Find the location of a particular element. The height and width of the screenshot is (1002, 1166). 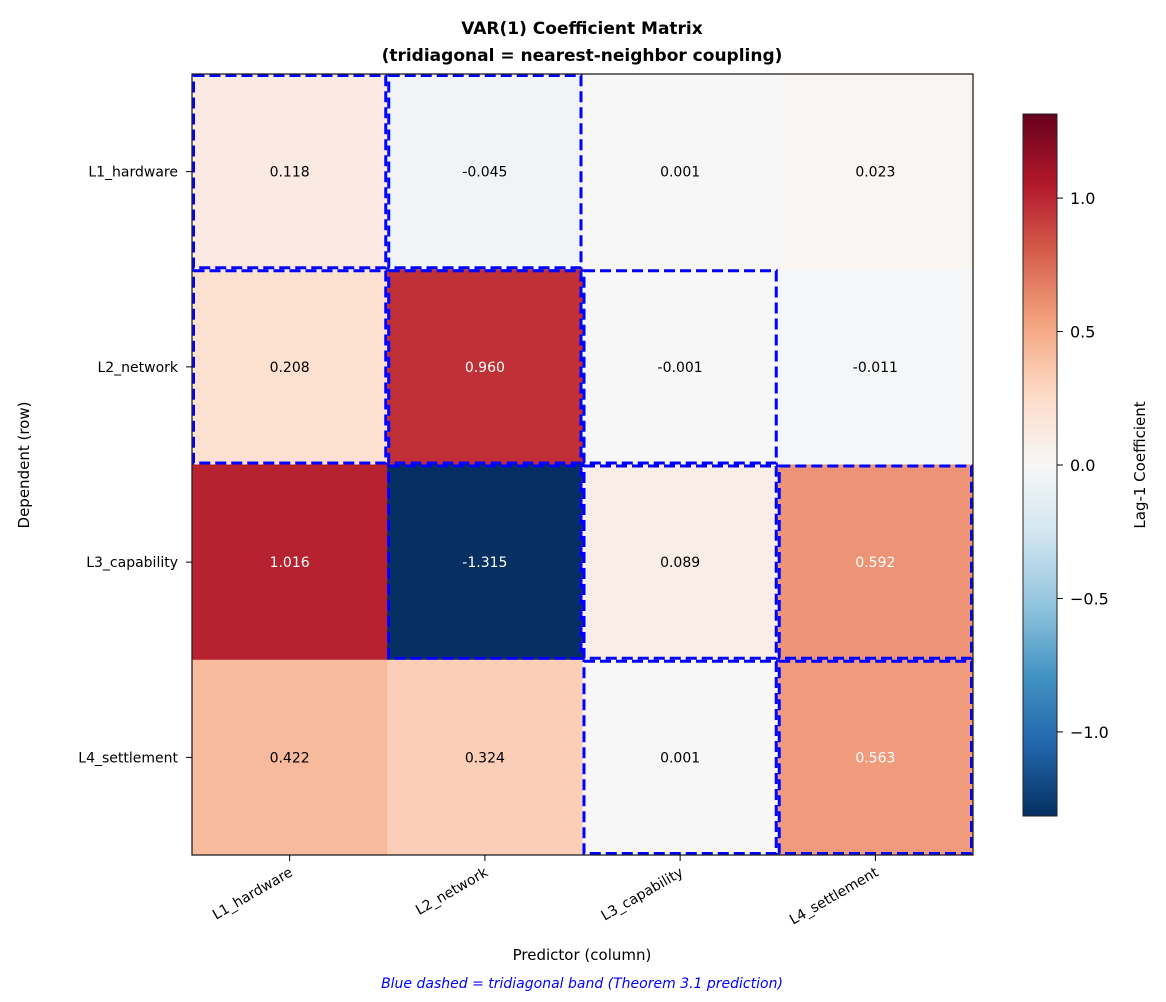

y-axis-label: Dependent (row) is located at coordinates (24, 465).